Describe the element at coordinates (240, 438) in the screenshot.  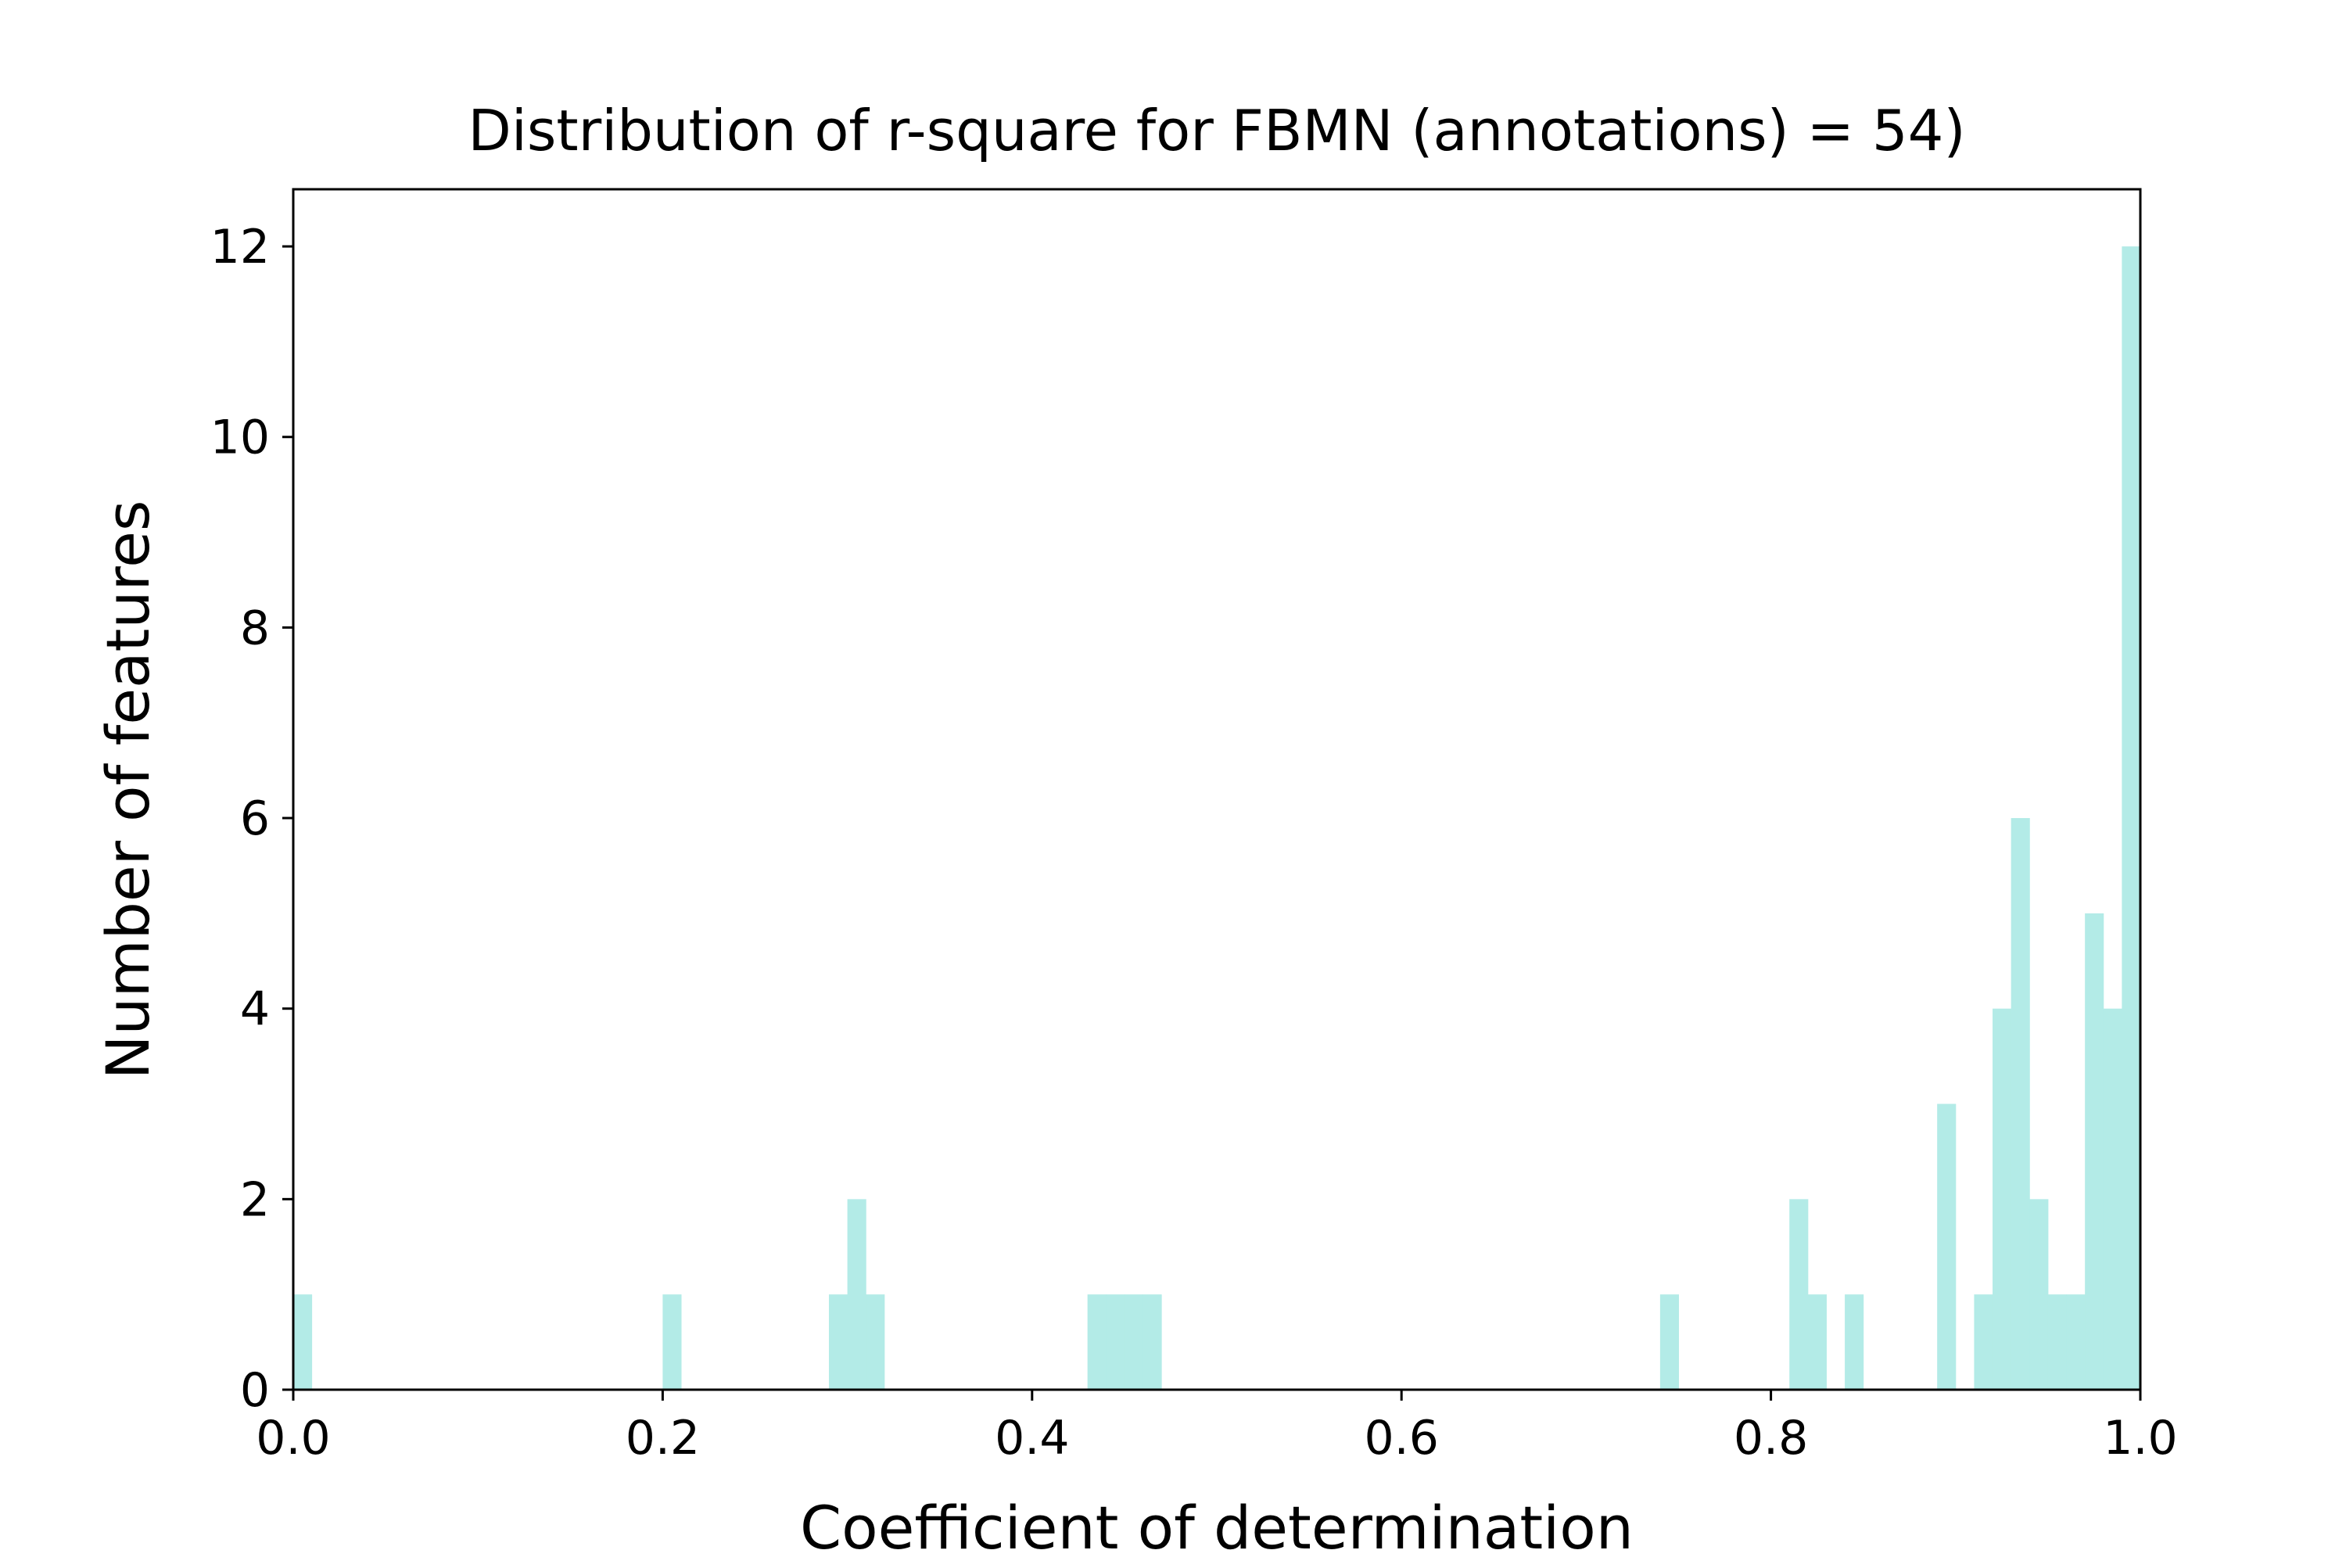
I see `y-tick-label: 10` at that location.